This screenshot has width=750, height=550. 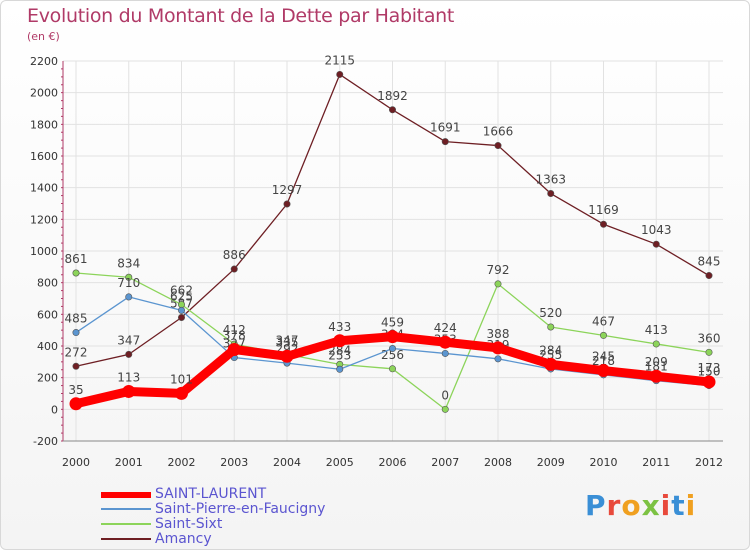 I want to click on x-tick-label: 2011, so click(x=656, y=462).